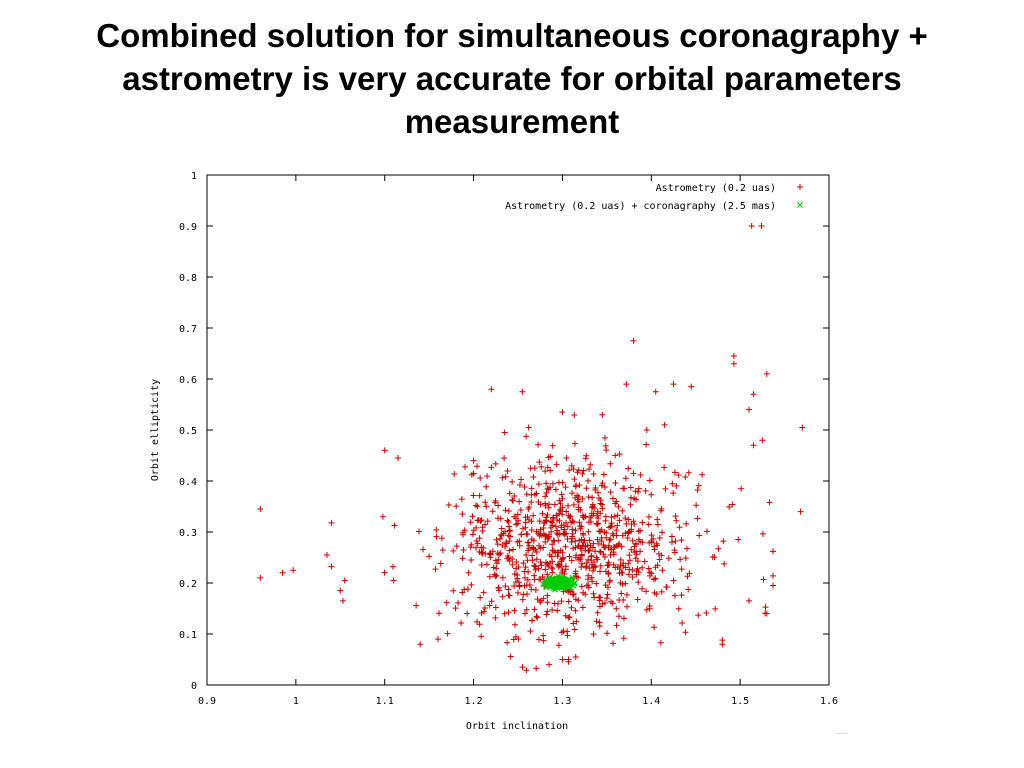 The width and height of the screenshot is (1024, 768). What do you see at coordinates (517, 726) in the screenshot?
I see `x-axis-label: Orbit inclination` at bounding box center [517, 726].